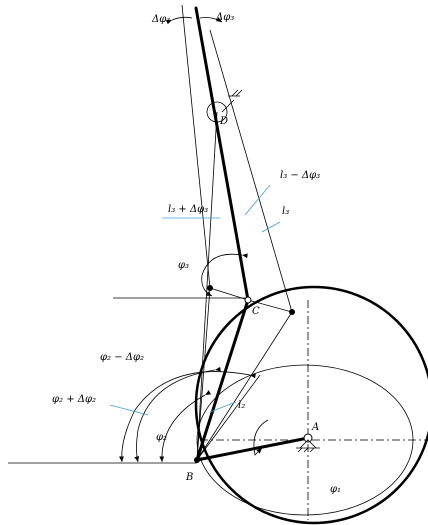 This screenshot has height=525, width=428. Describe the element at coordinates (241, 405) in the screenshot. I see `label: l₂` at that location.